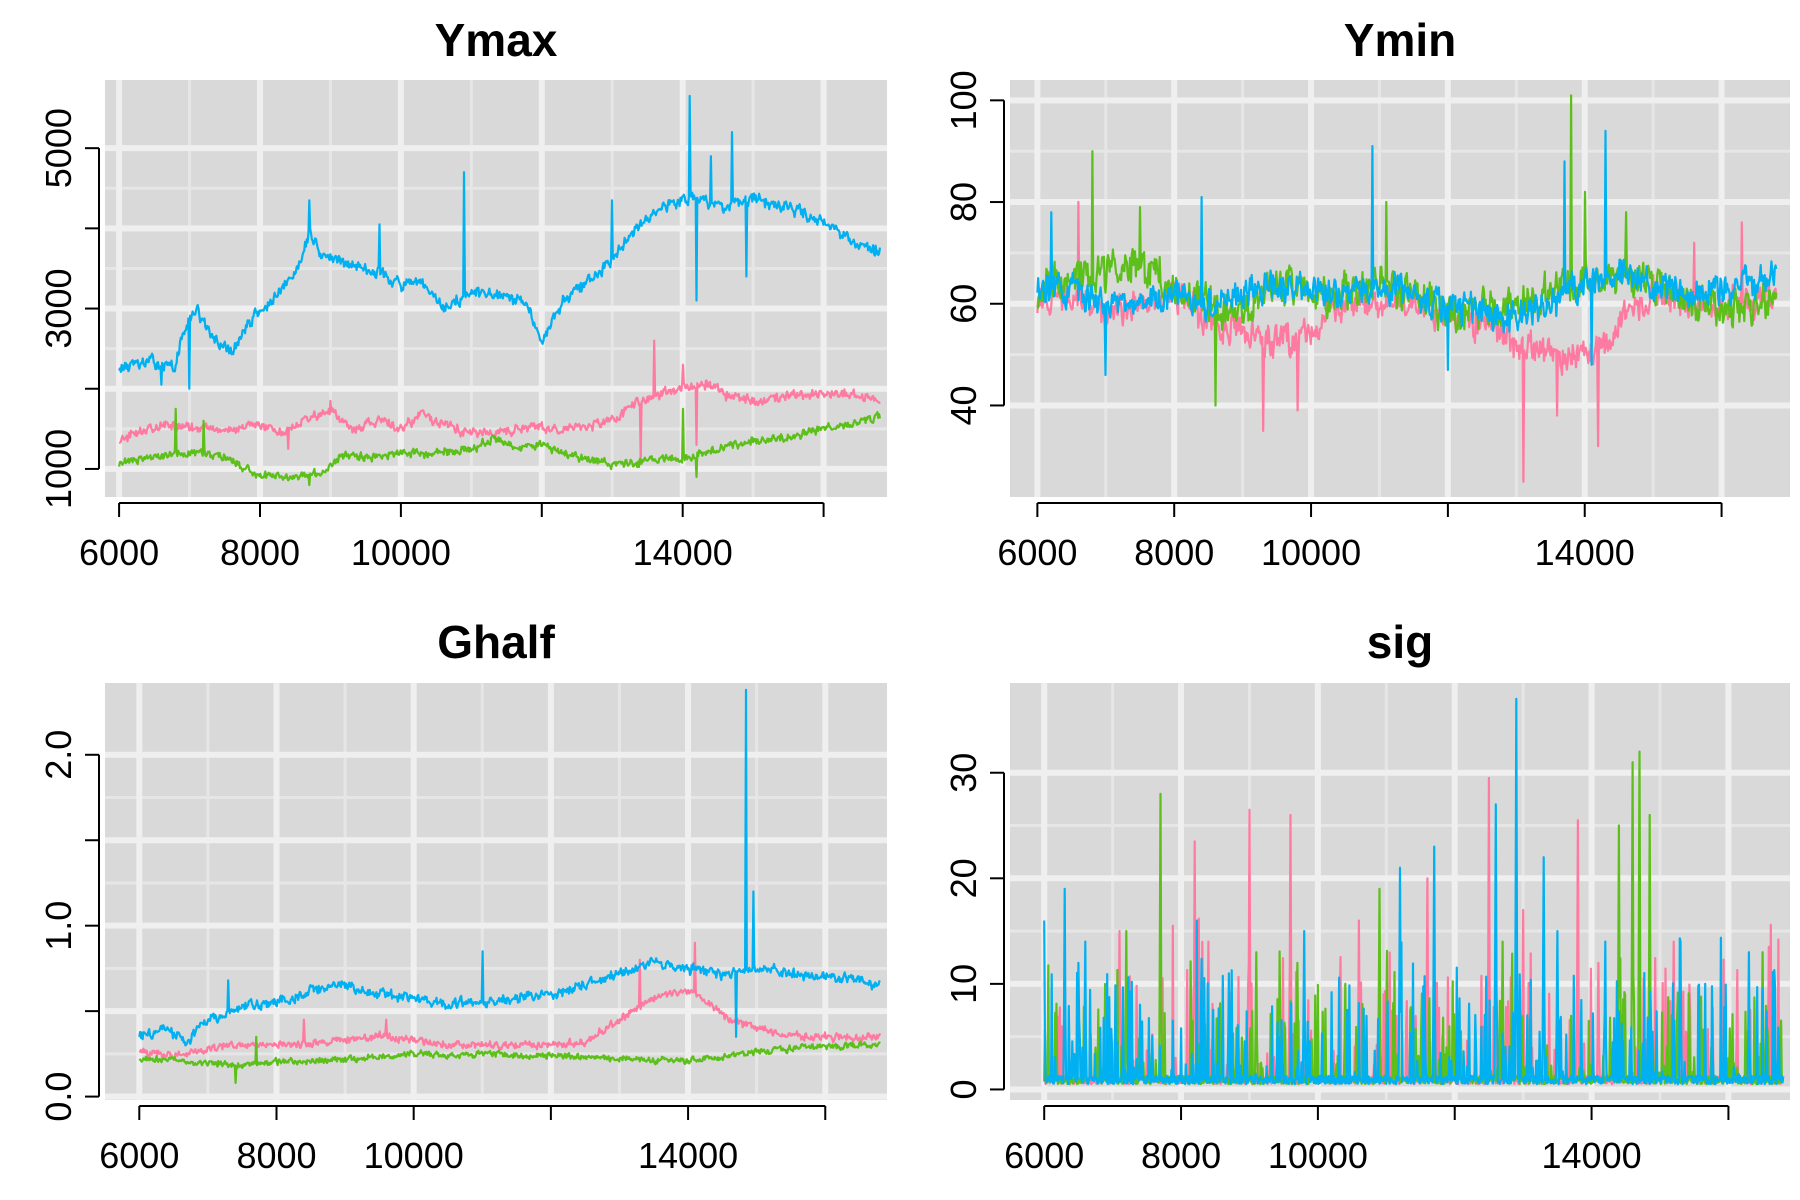 The height and width of the screenshot is (1200, 1800). I want to click on y-tick-label: 1000, so click(58, 469).